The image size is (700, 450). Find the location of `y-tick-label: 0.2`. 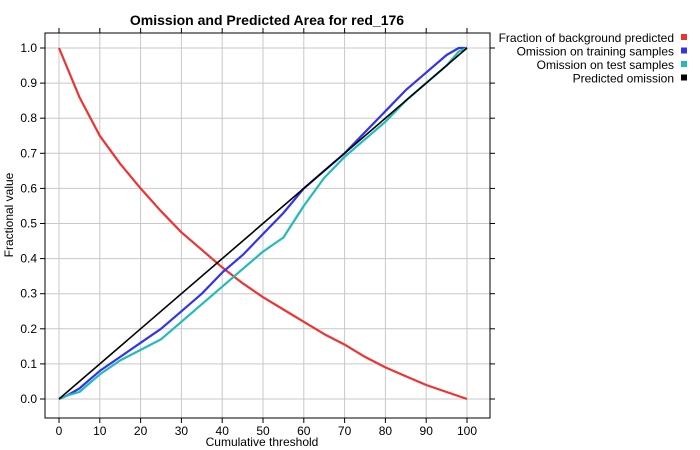

y-tick-label: 0.2 is located at coordinates (28, 329).